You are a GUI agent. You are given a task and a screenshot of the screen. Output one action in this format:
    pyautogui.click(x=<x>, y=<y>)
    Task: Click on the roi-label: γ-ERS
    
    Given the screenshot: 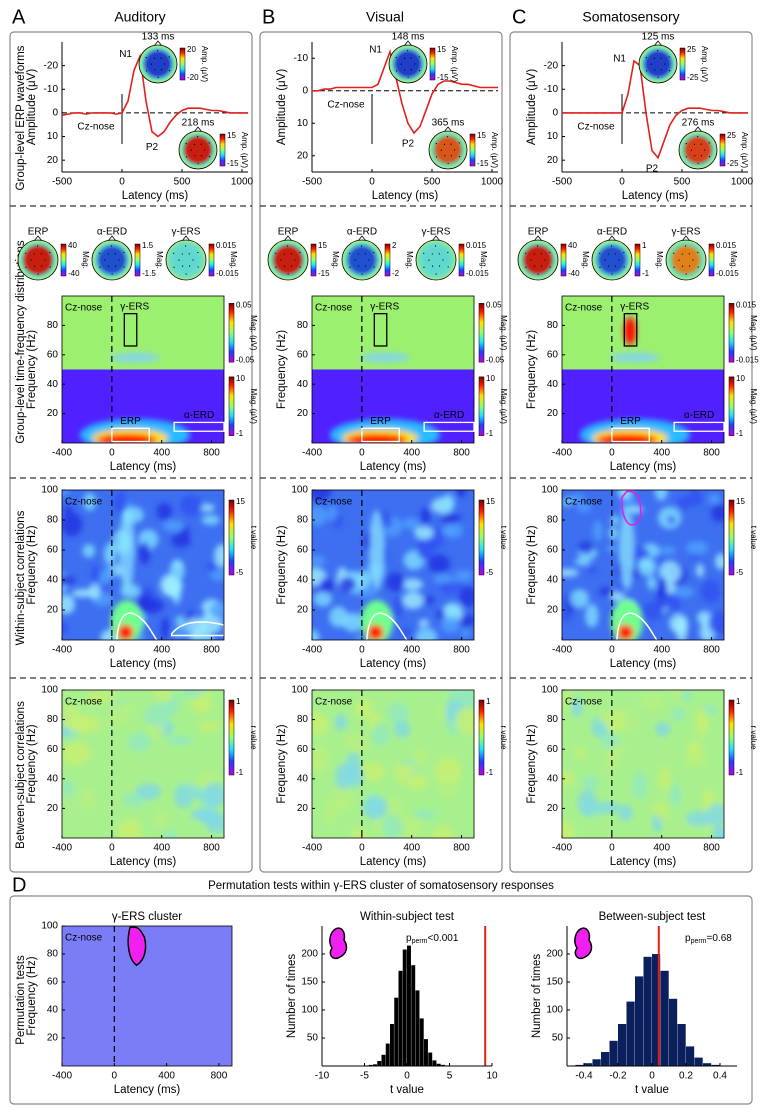 What is the action you would take?
    pyautogui.click(x=384, y=306)
    